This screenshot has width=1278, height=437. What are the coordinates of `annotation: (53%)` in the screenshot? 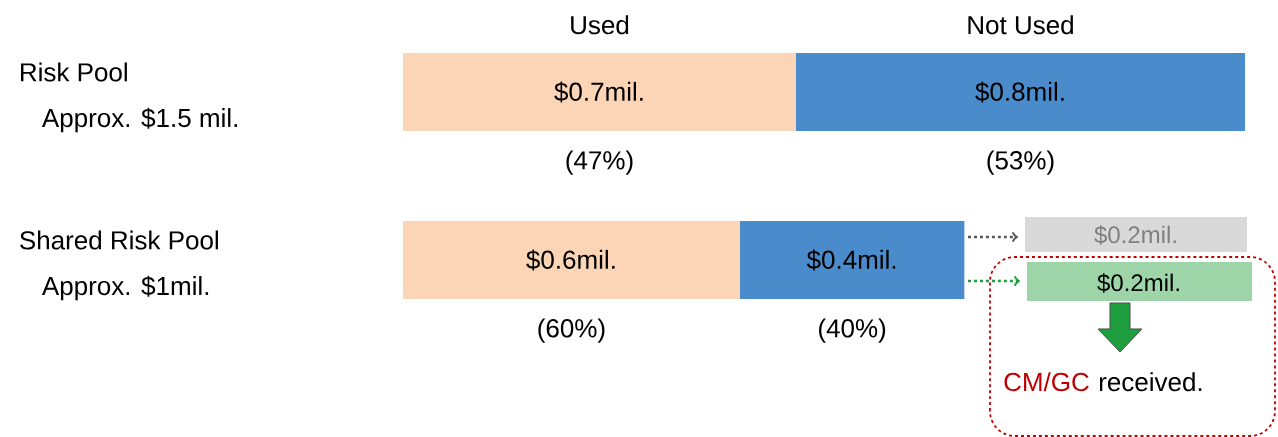 It's located at (1020, 162).